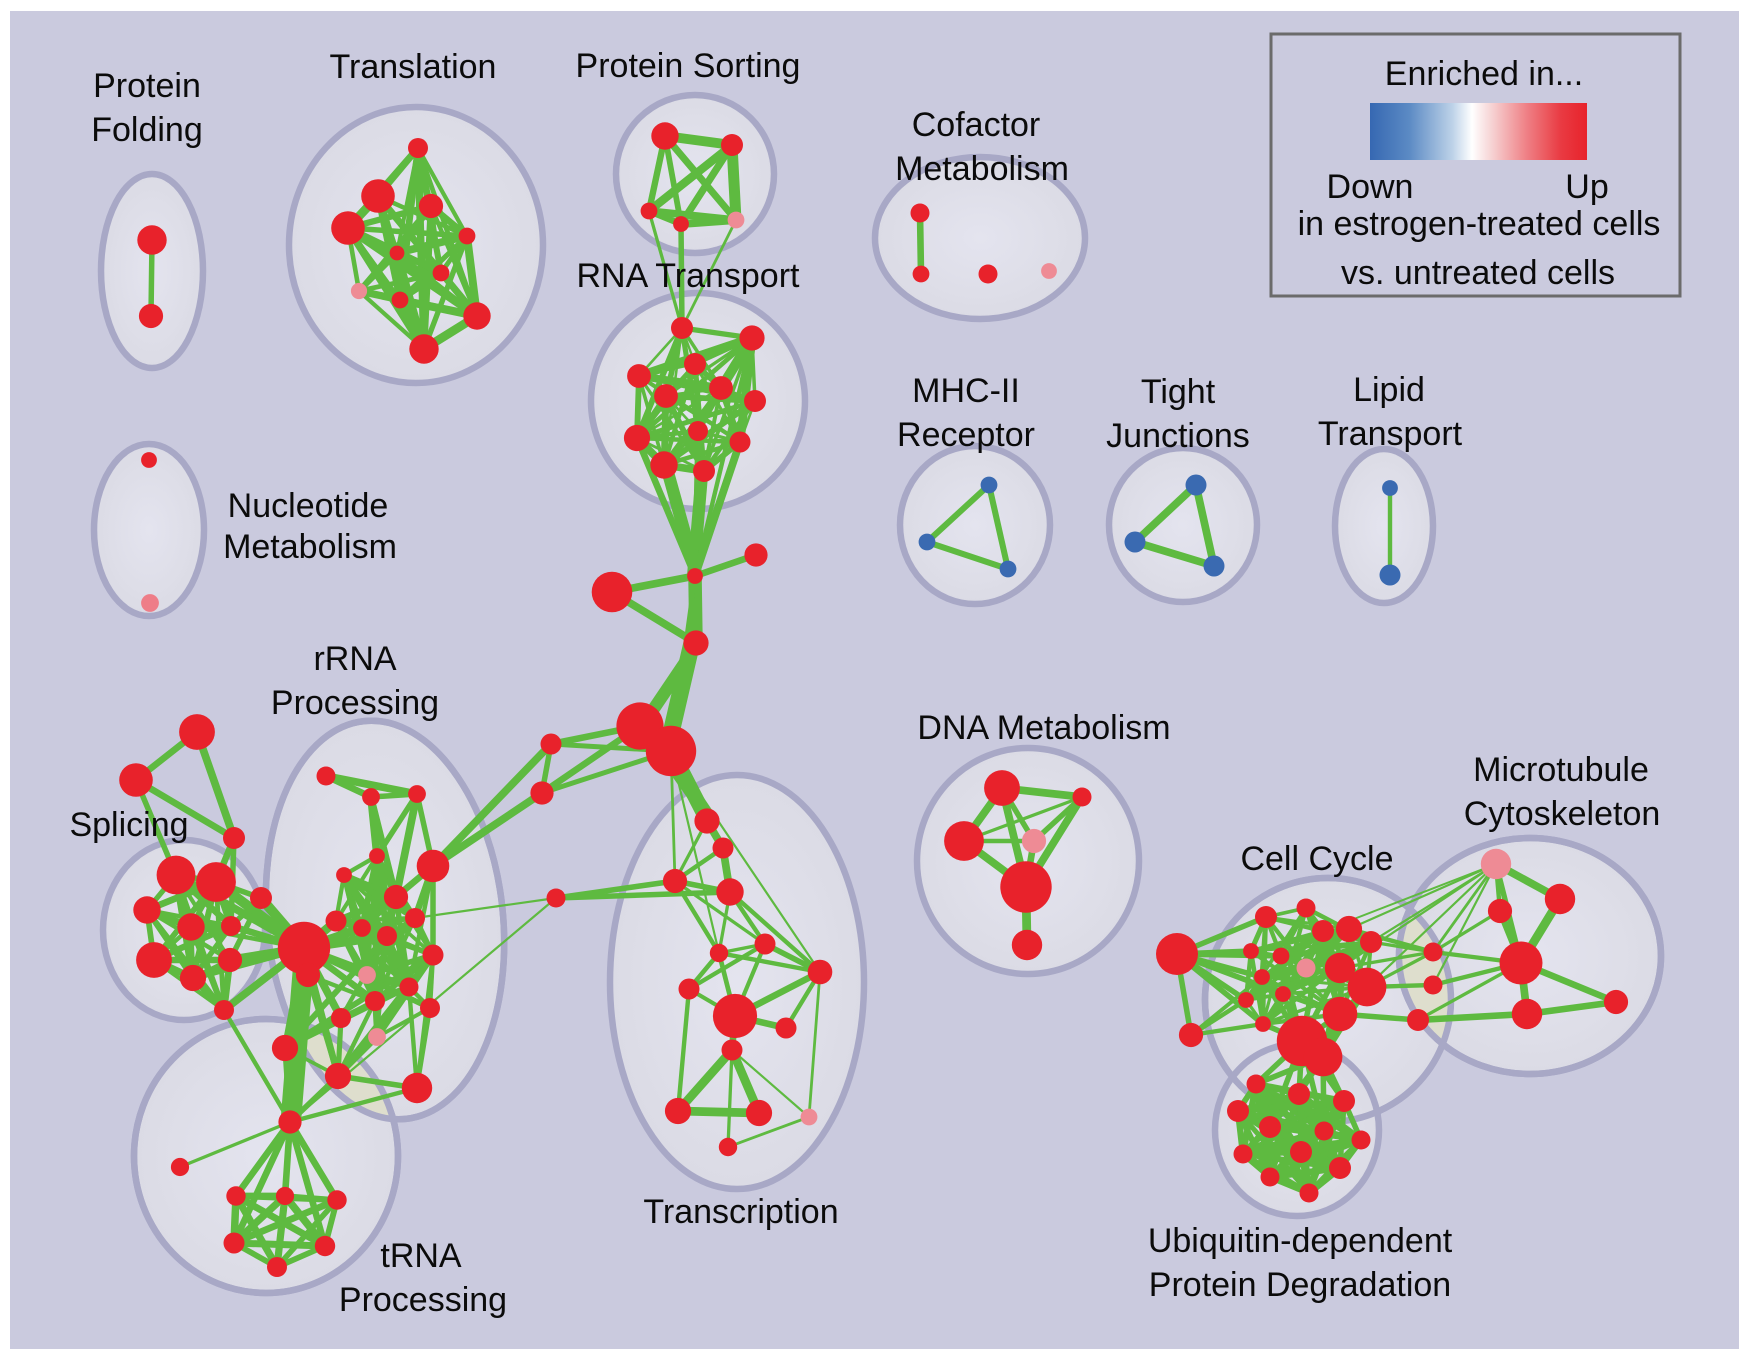 Image resolution: width=1750 pixels, height=1360 pixels. What do you see at coordinates (1178, 392) in the screenshot?
I see `svg-text: Tight` at bounding box center [1178, 392].